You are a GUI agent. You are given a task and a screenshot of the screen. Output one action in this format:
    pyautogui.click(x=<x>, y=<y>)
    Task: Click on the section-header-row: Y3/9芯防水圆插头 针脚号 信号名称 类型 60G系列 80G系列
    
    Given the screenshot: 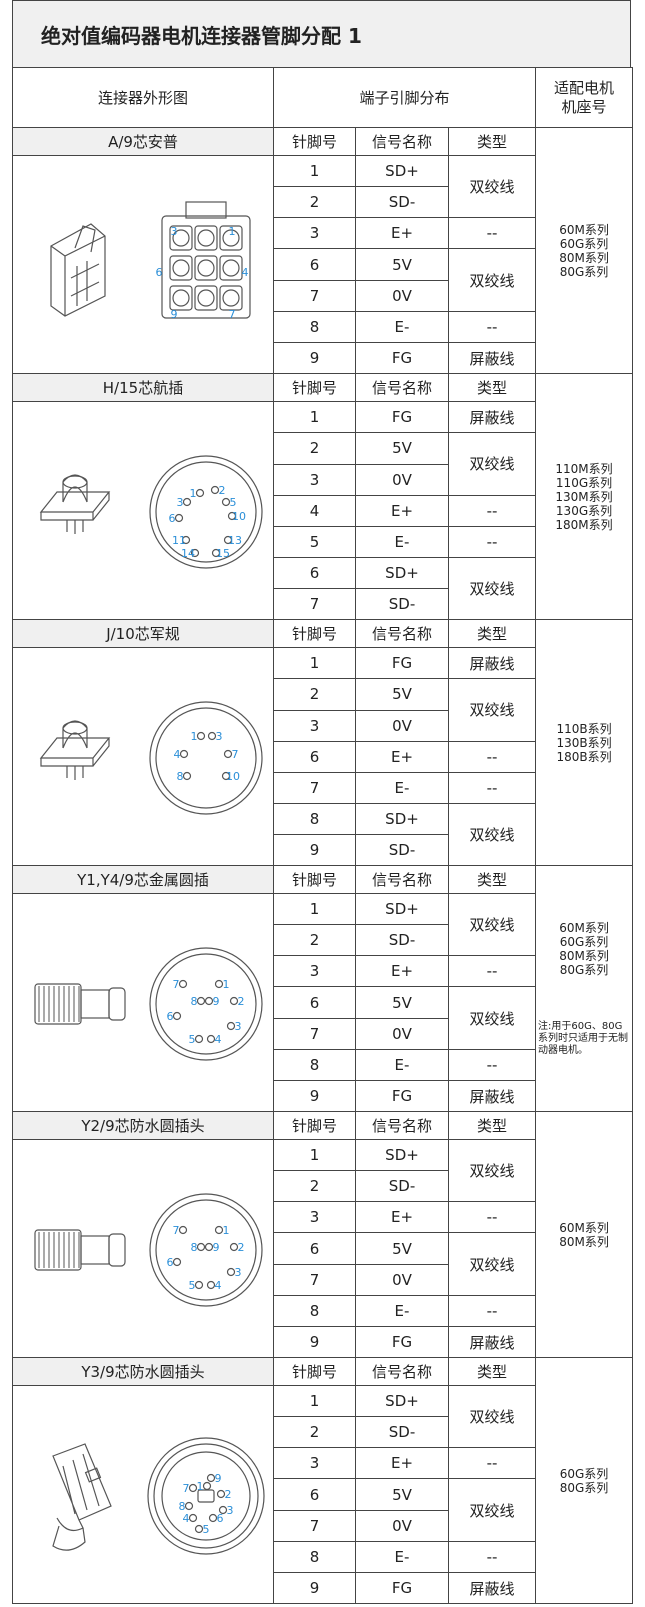 What is the action you would take?
    pyautogui.click(x=323, y=1480)
    